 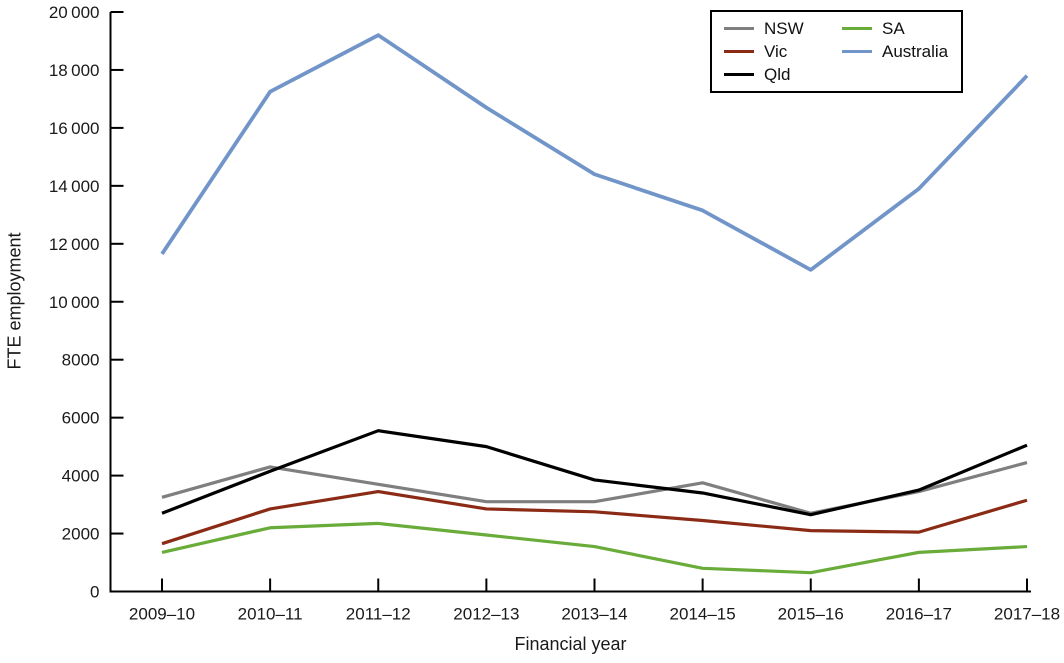 What do you see at coordinates (81, 534) in the screenshot?
I see `y-tick-label: 2000` at bounding box center [81, 534].